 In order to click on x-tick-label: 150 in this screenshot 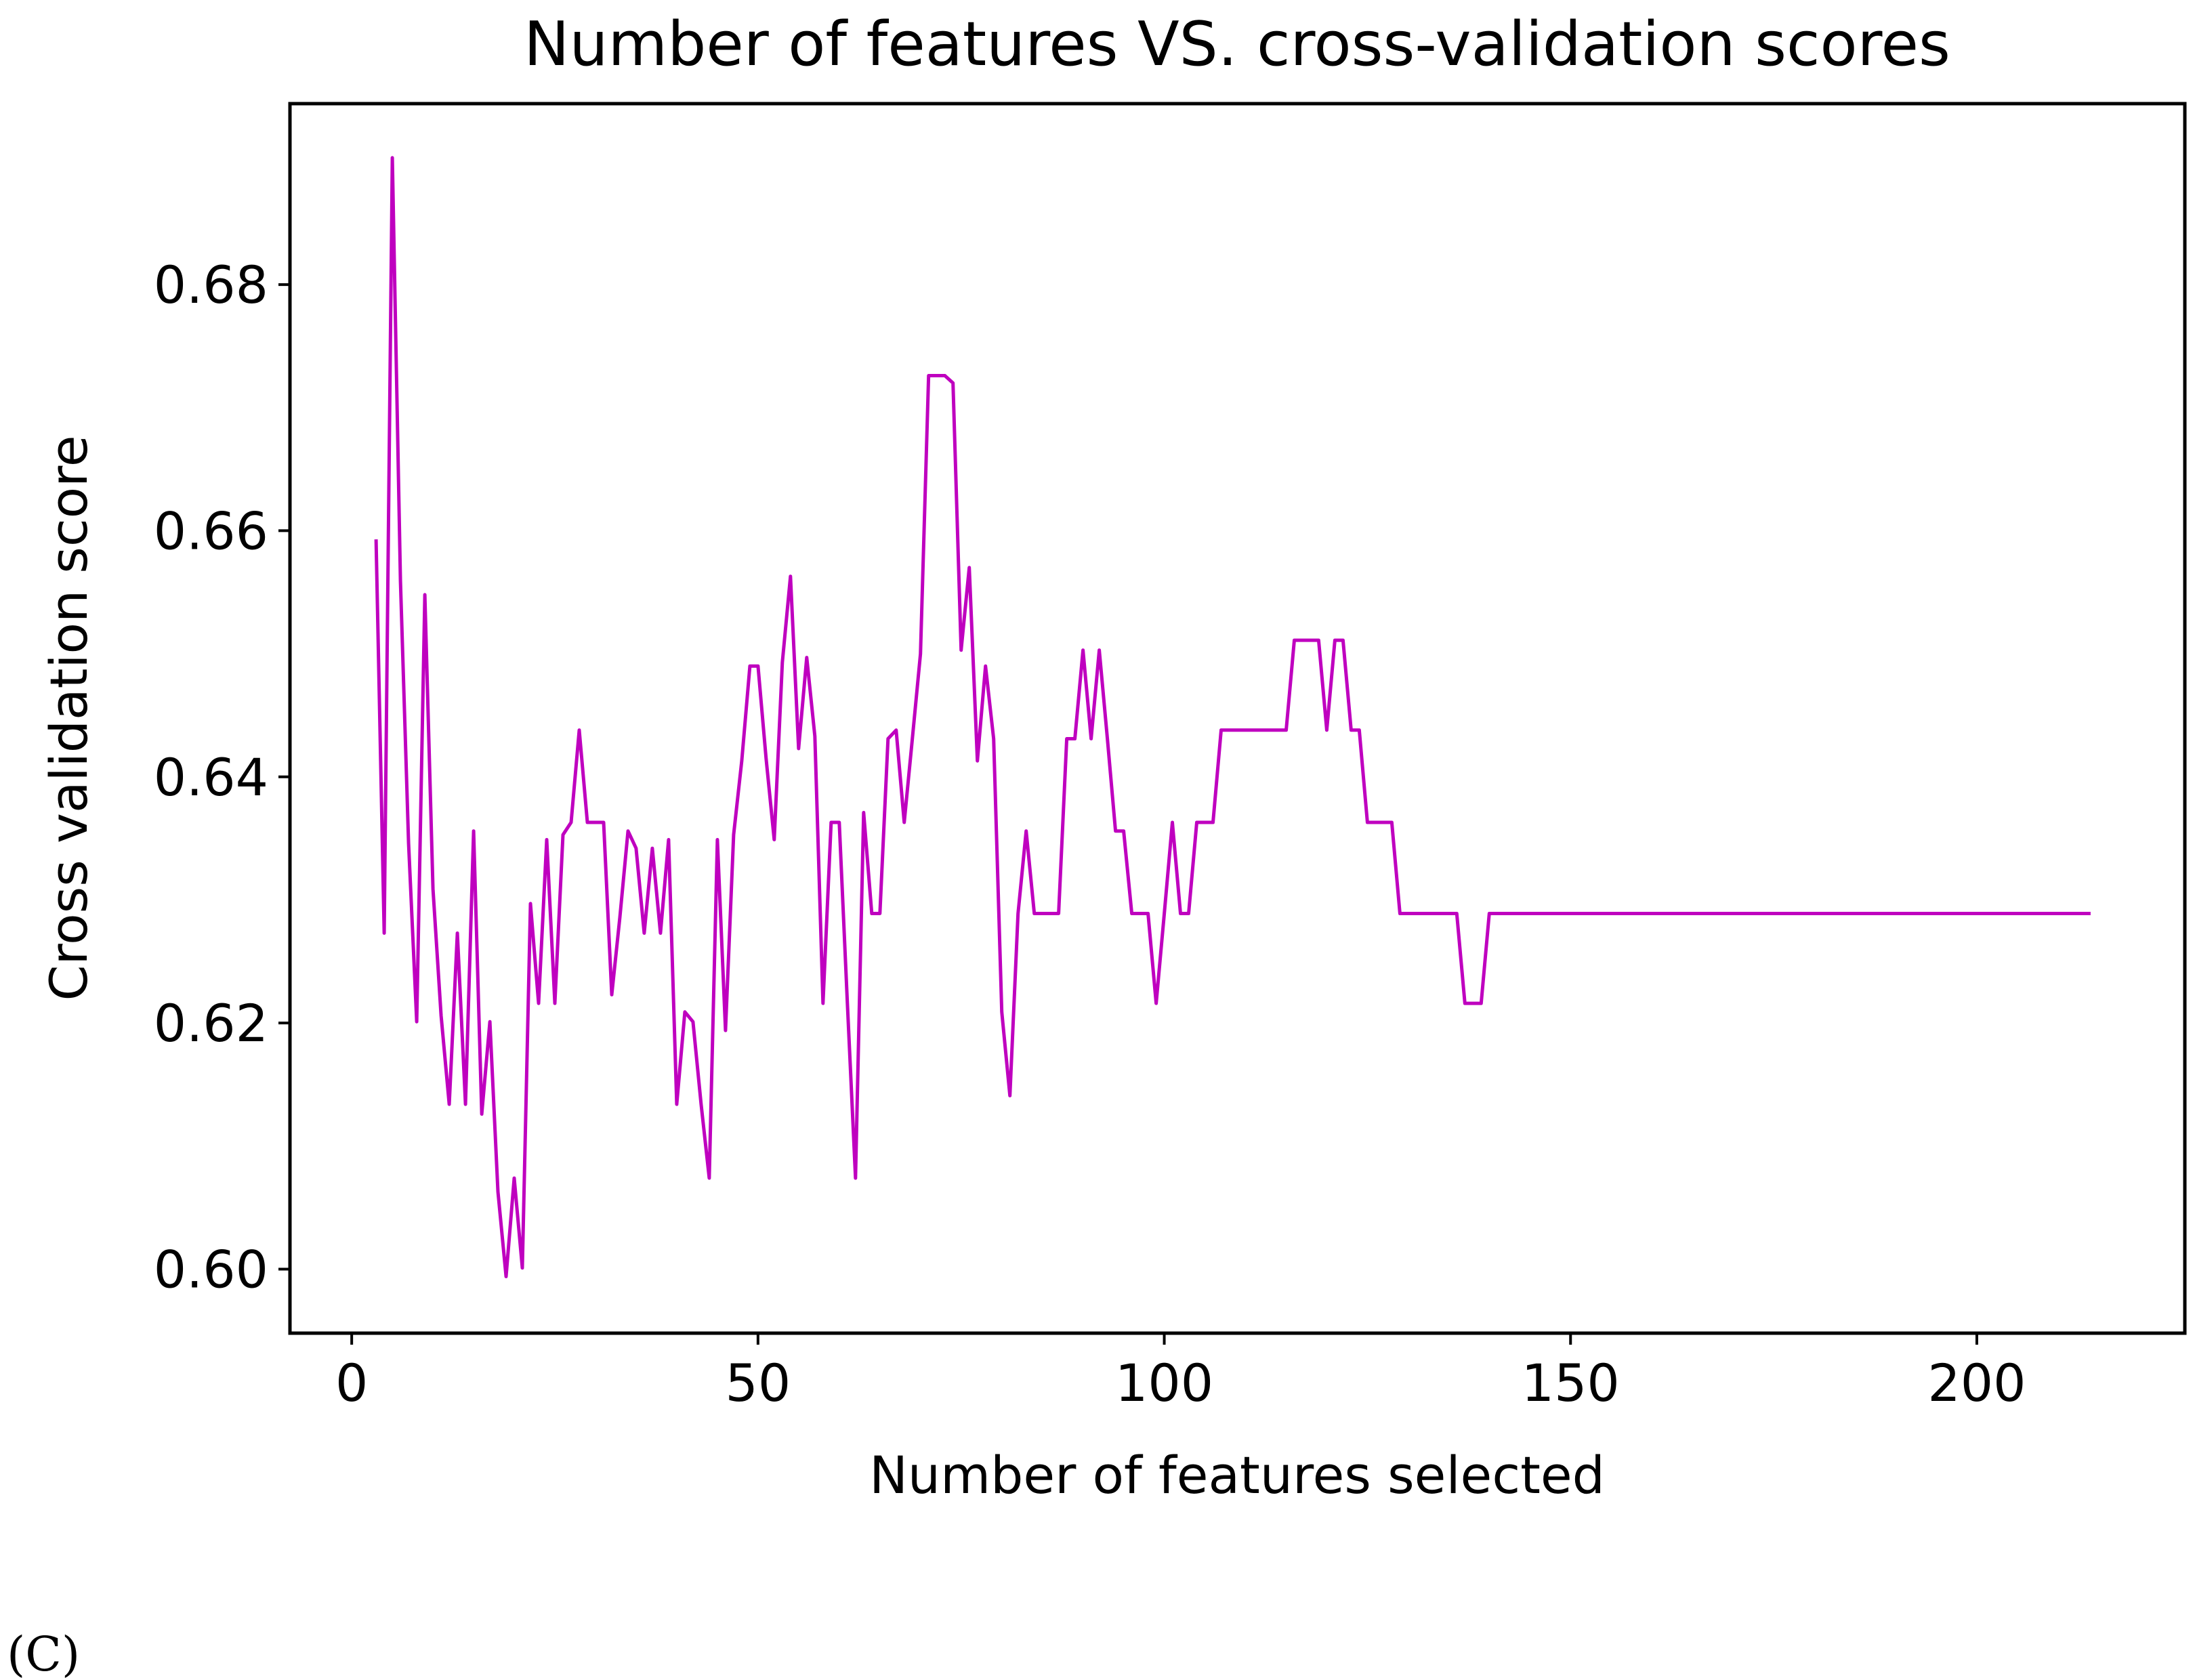, I will do `click(1571, 1383)`.